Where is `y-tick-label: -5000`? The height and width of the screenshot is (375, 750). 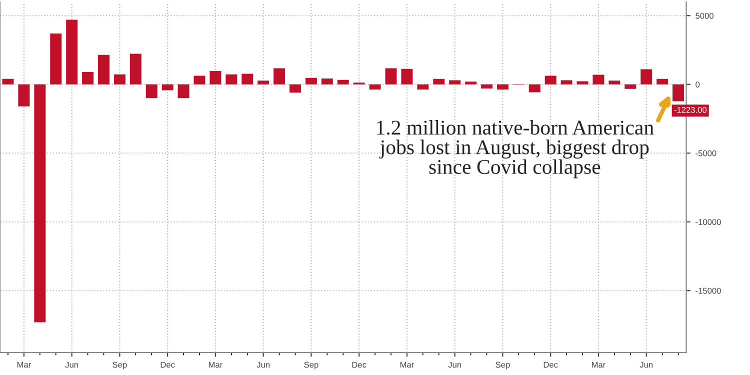
y-tick-label: -5000 is located at coordinates (706, 153).